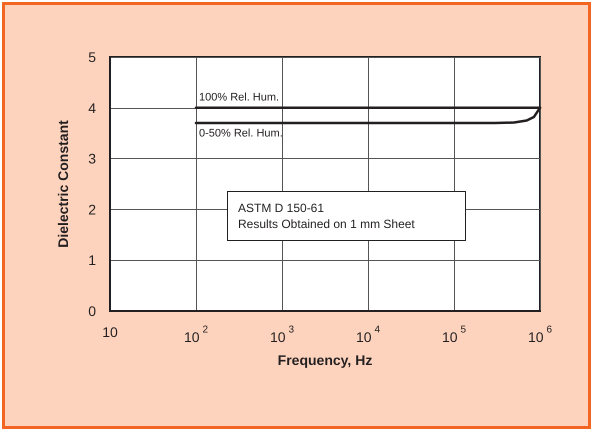 The width and height of the screenshot is (593, 431). What do you see at coordinates (239, 97) in the screenshot?
I see `series-label: 100% Rel. Hum.` at bounding box center [239, 97].